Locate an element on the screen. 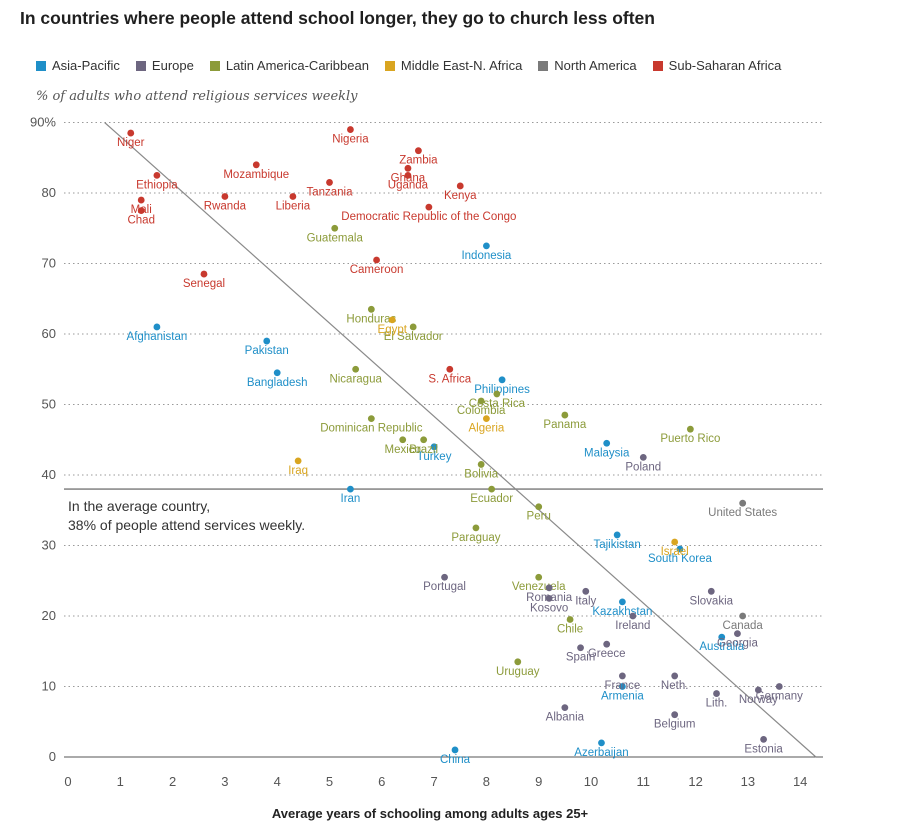 Image resolution: width=911 pixels, height=829 pixels. label-kenya: Kenya is located at coordinates (460, 196).